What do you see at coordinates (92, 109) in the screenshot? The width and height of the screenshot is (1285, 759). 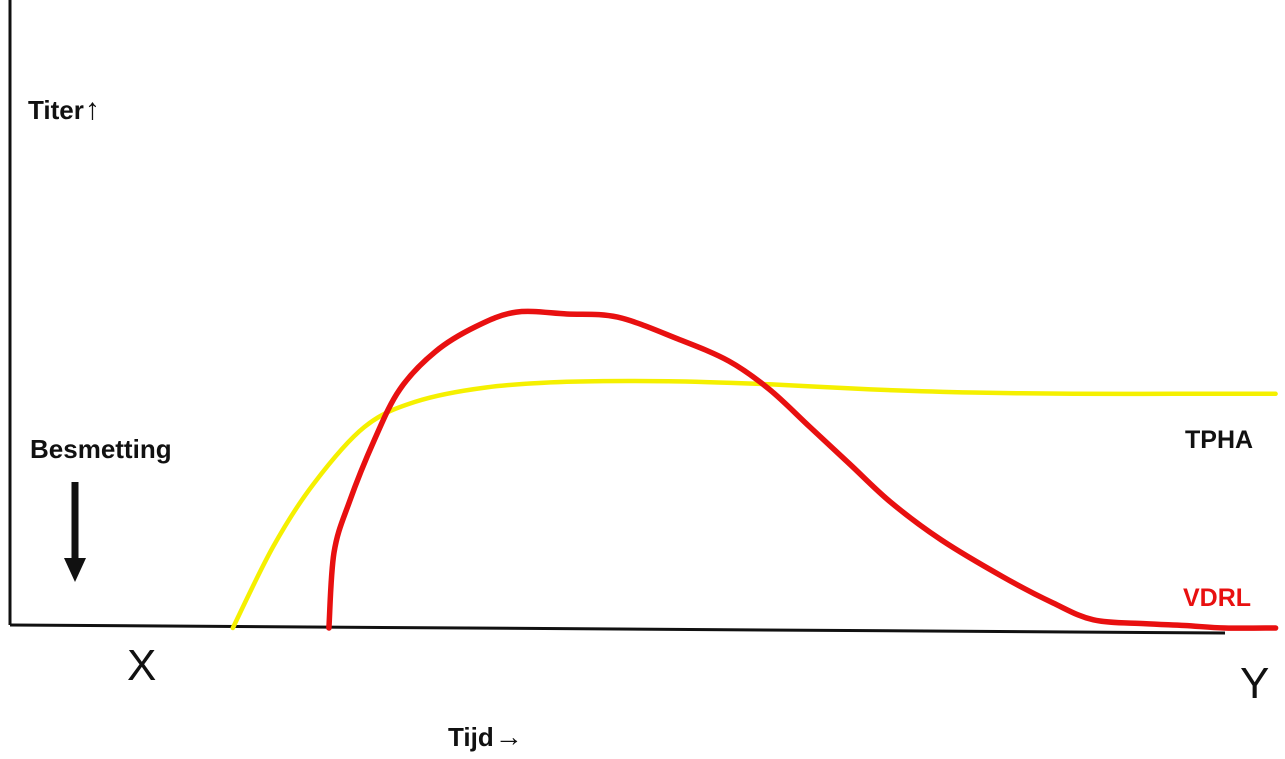 I see `up-arrow-icon: ↑` at bounding box center [92, 109].